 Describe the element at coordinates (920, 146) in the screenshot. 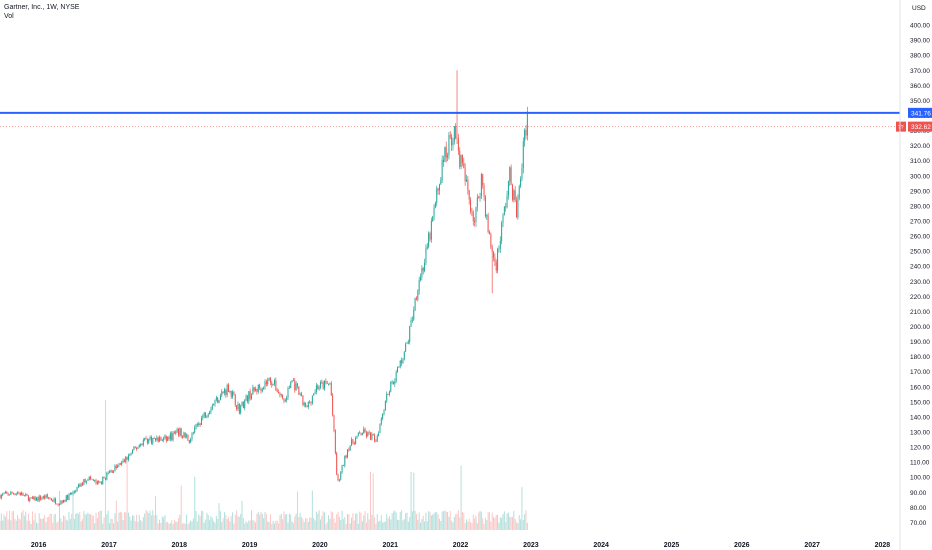

I see `y-tick-label: 320.00` at that location.